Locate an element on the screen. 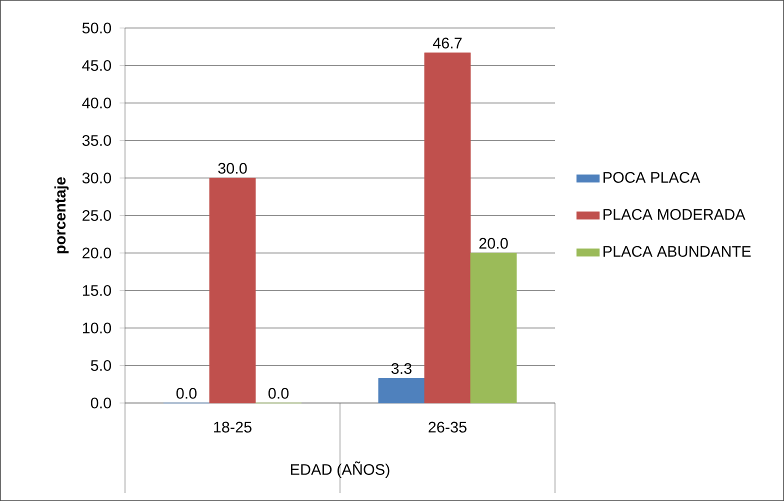 This screenshot has width=784, height=501. y-tick-label: 30.0 is located at coordinates (97, 178).